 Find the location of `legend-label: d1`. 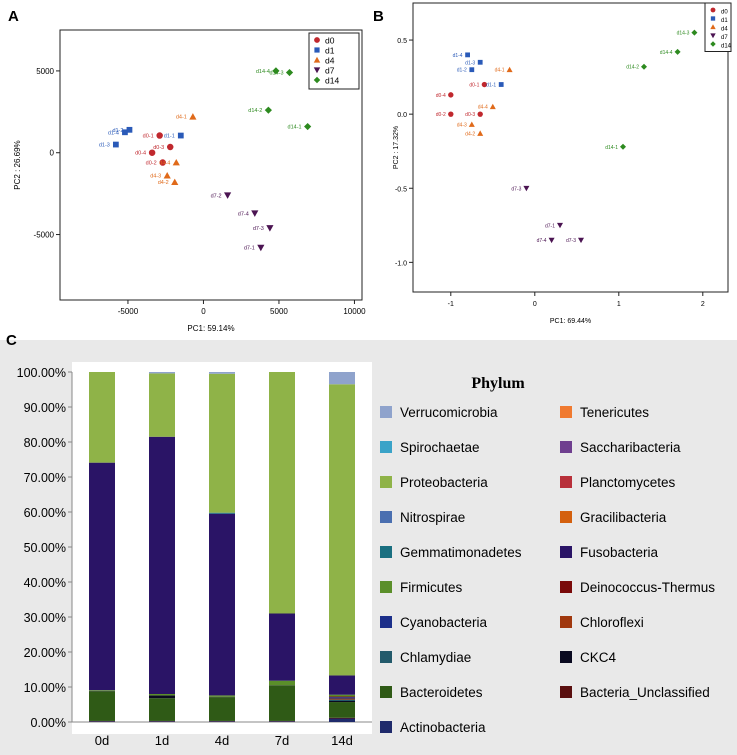

legend-label: d1 is located at coordinates (330, 51).